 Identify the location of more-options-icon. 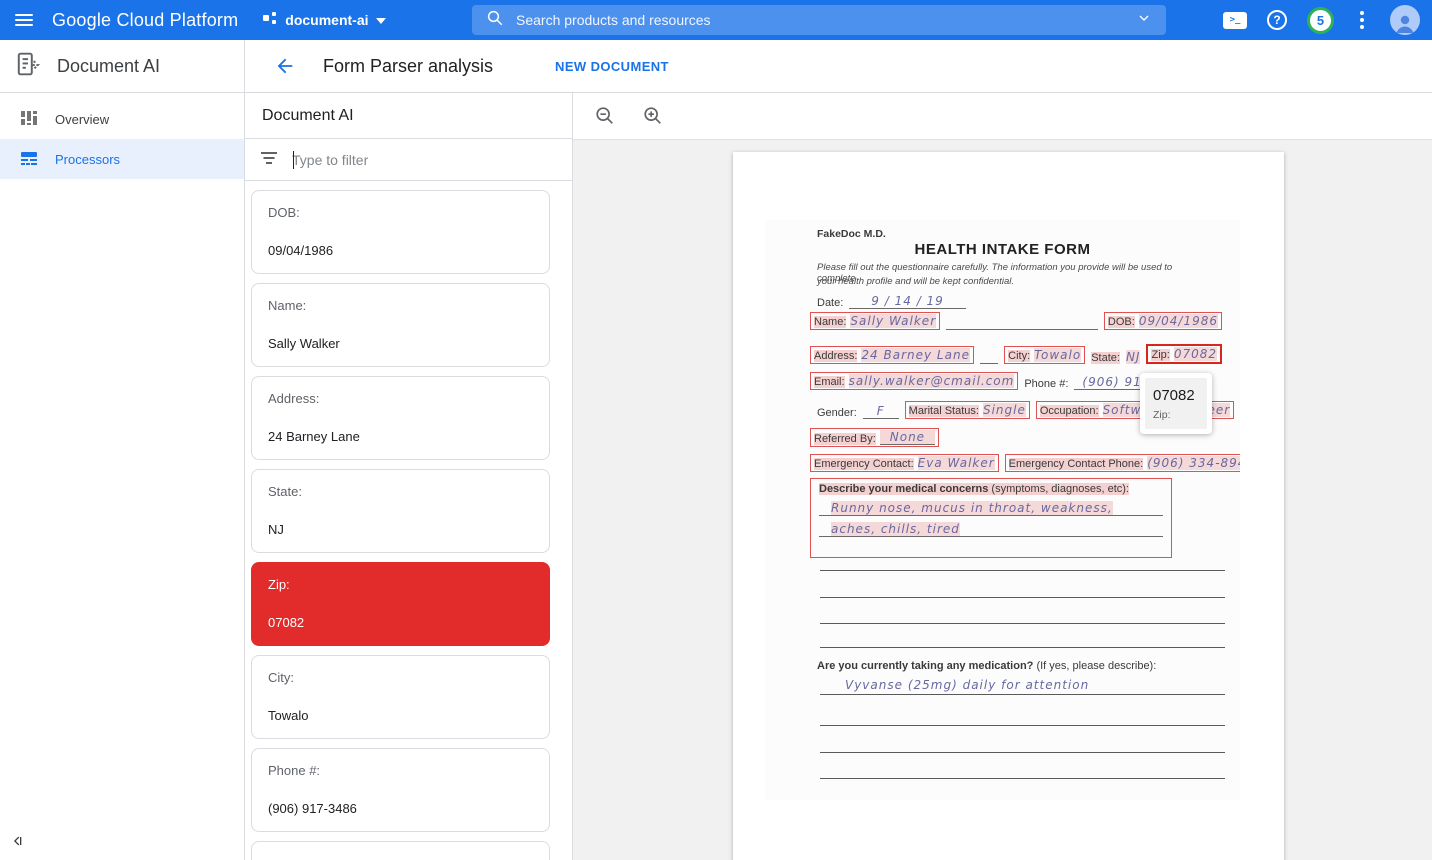
(1362, 20).